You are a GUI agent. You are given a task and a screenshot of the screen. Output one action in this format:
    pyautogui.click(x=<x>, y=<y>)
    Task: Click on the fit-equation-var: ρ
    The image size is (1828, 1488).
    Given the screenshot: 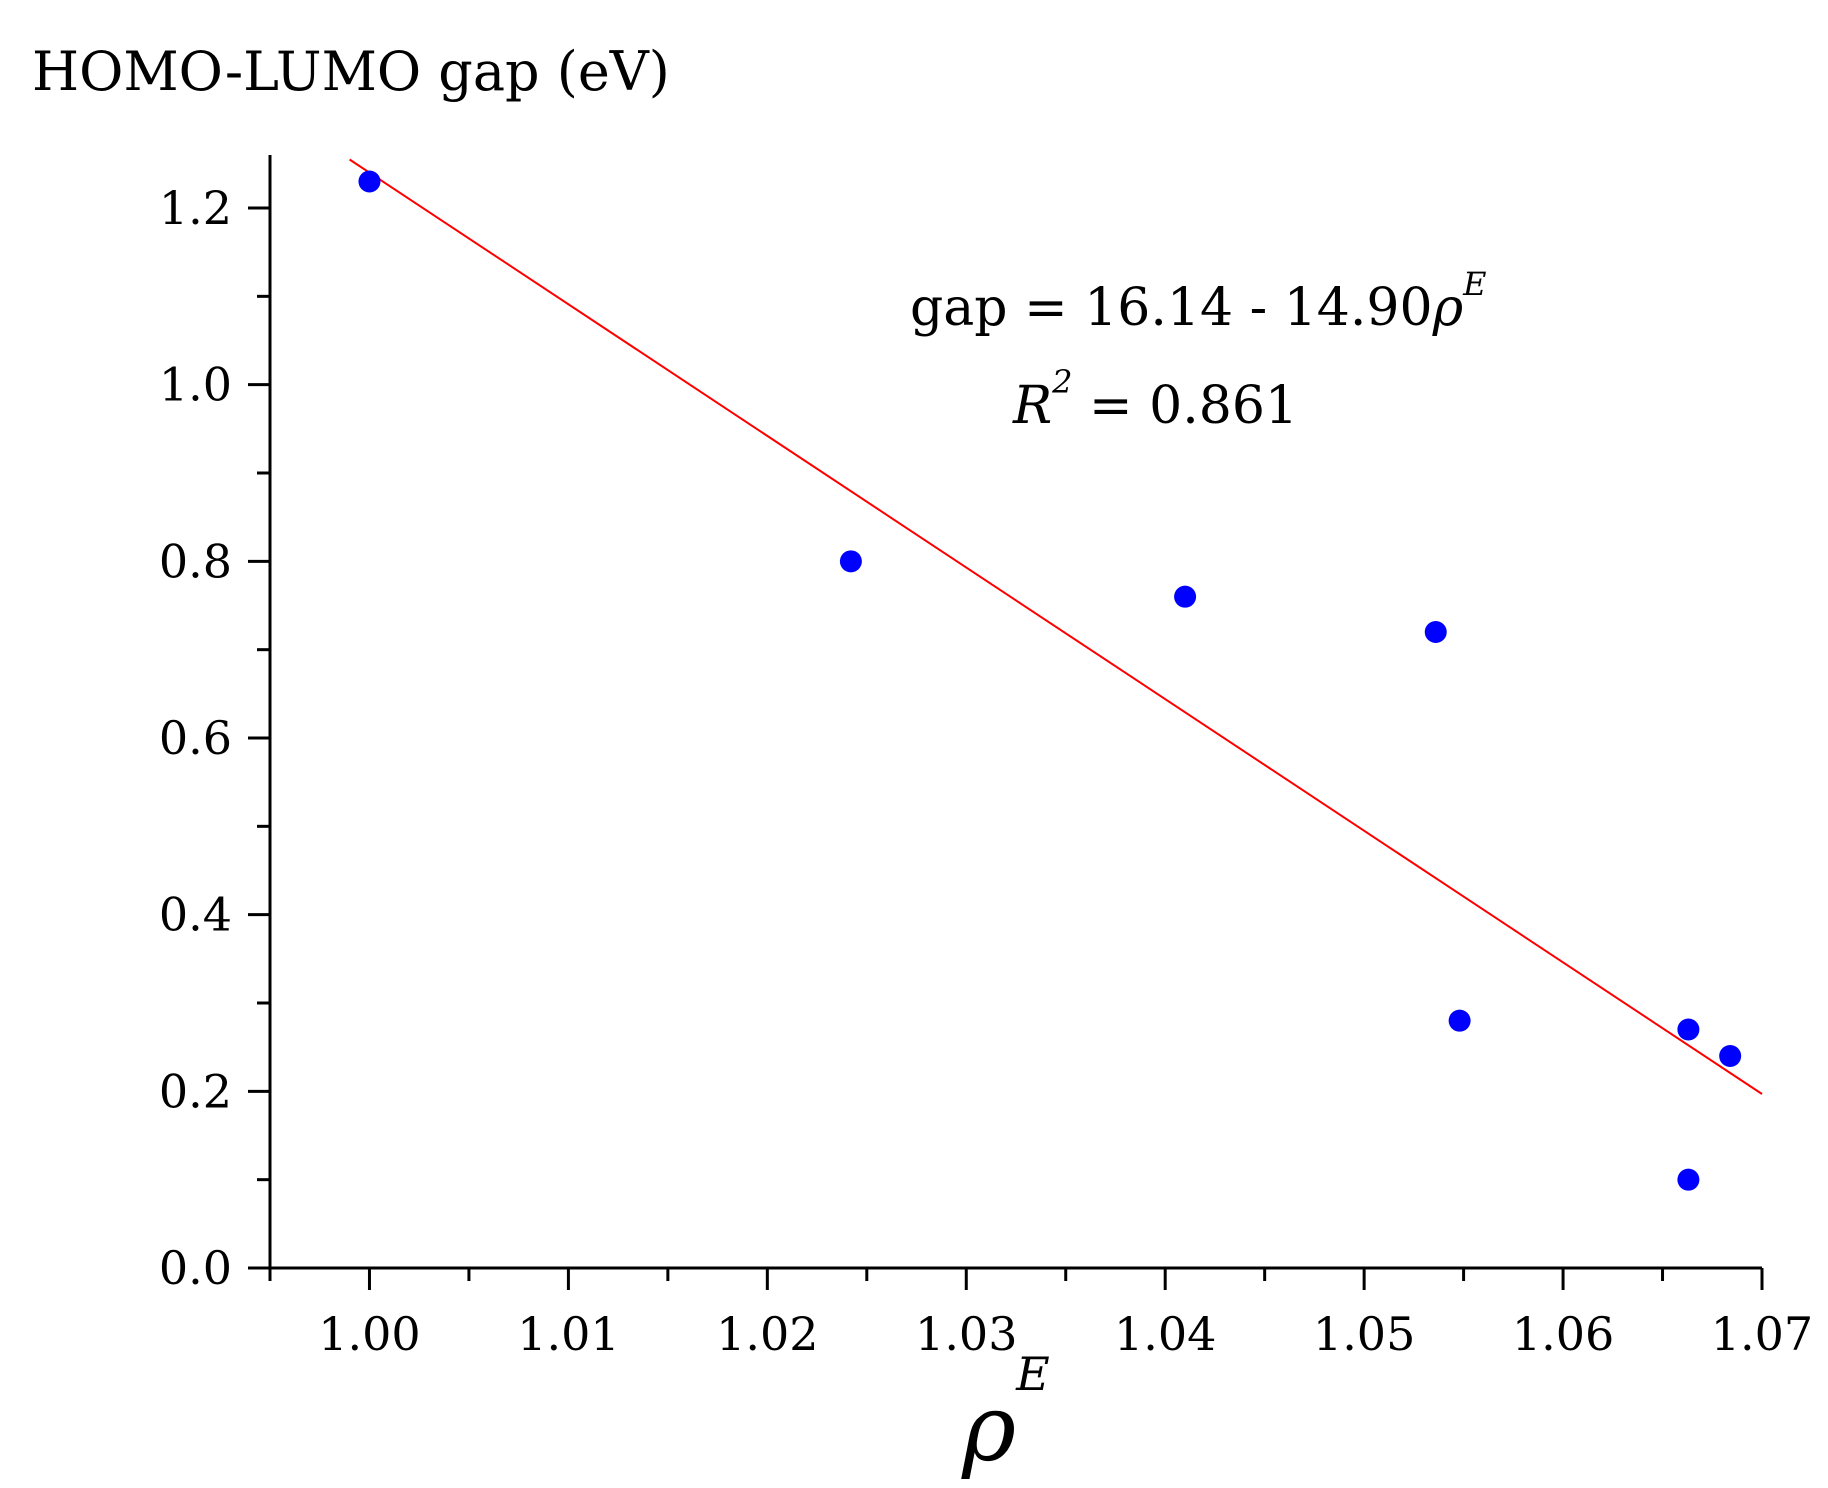 What is the action you would take?
    pyautogui.click(x=1448, y=308)
    